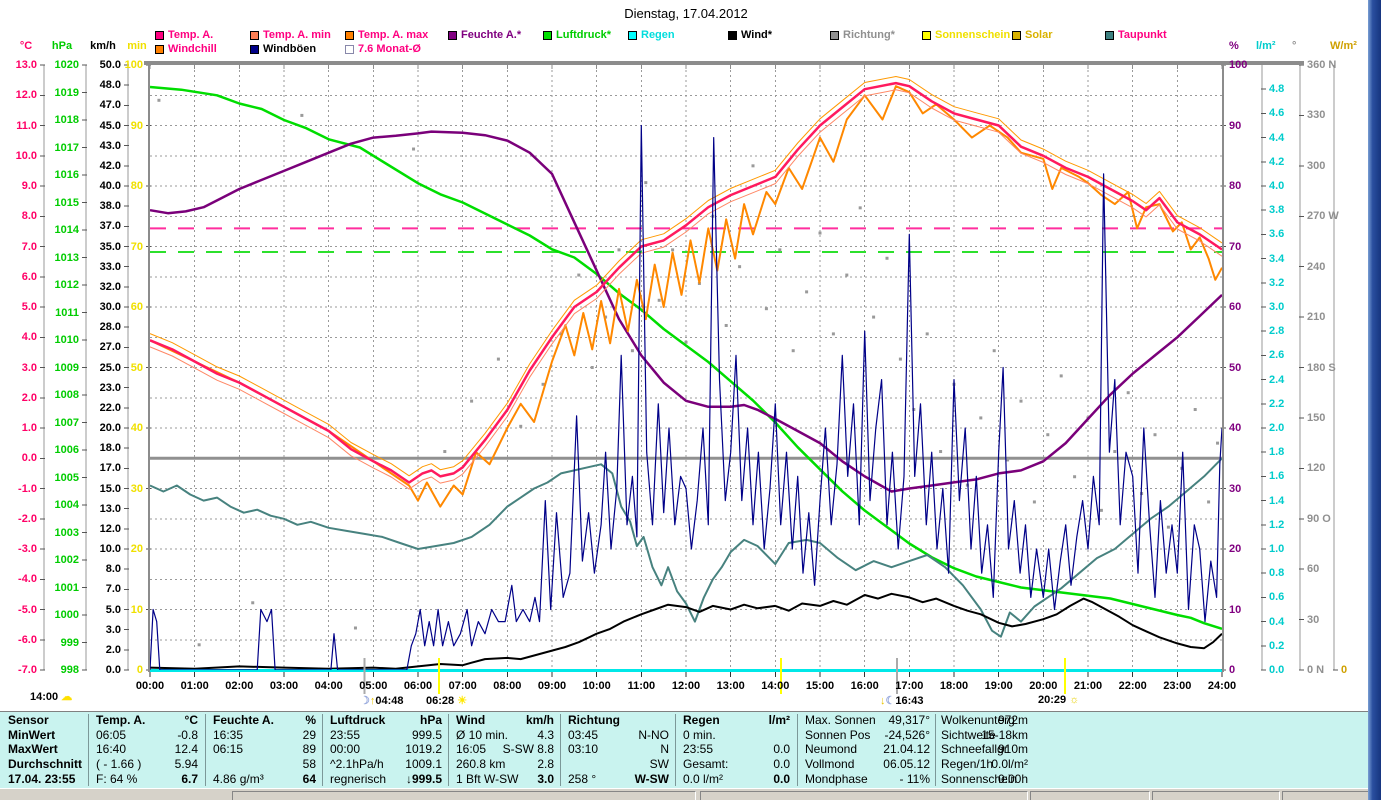 The image size is (1381, 800). I want to click on axis-tick-label: -2.0, so click(27, 518).